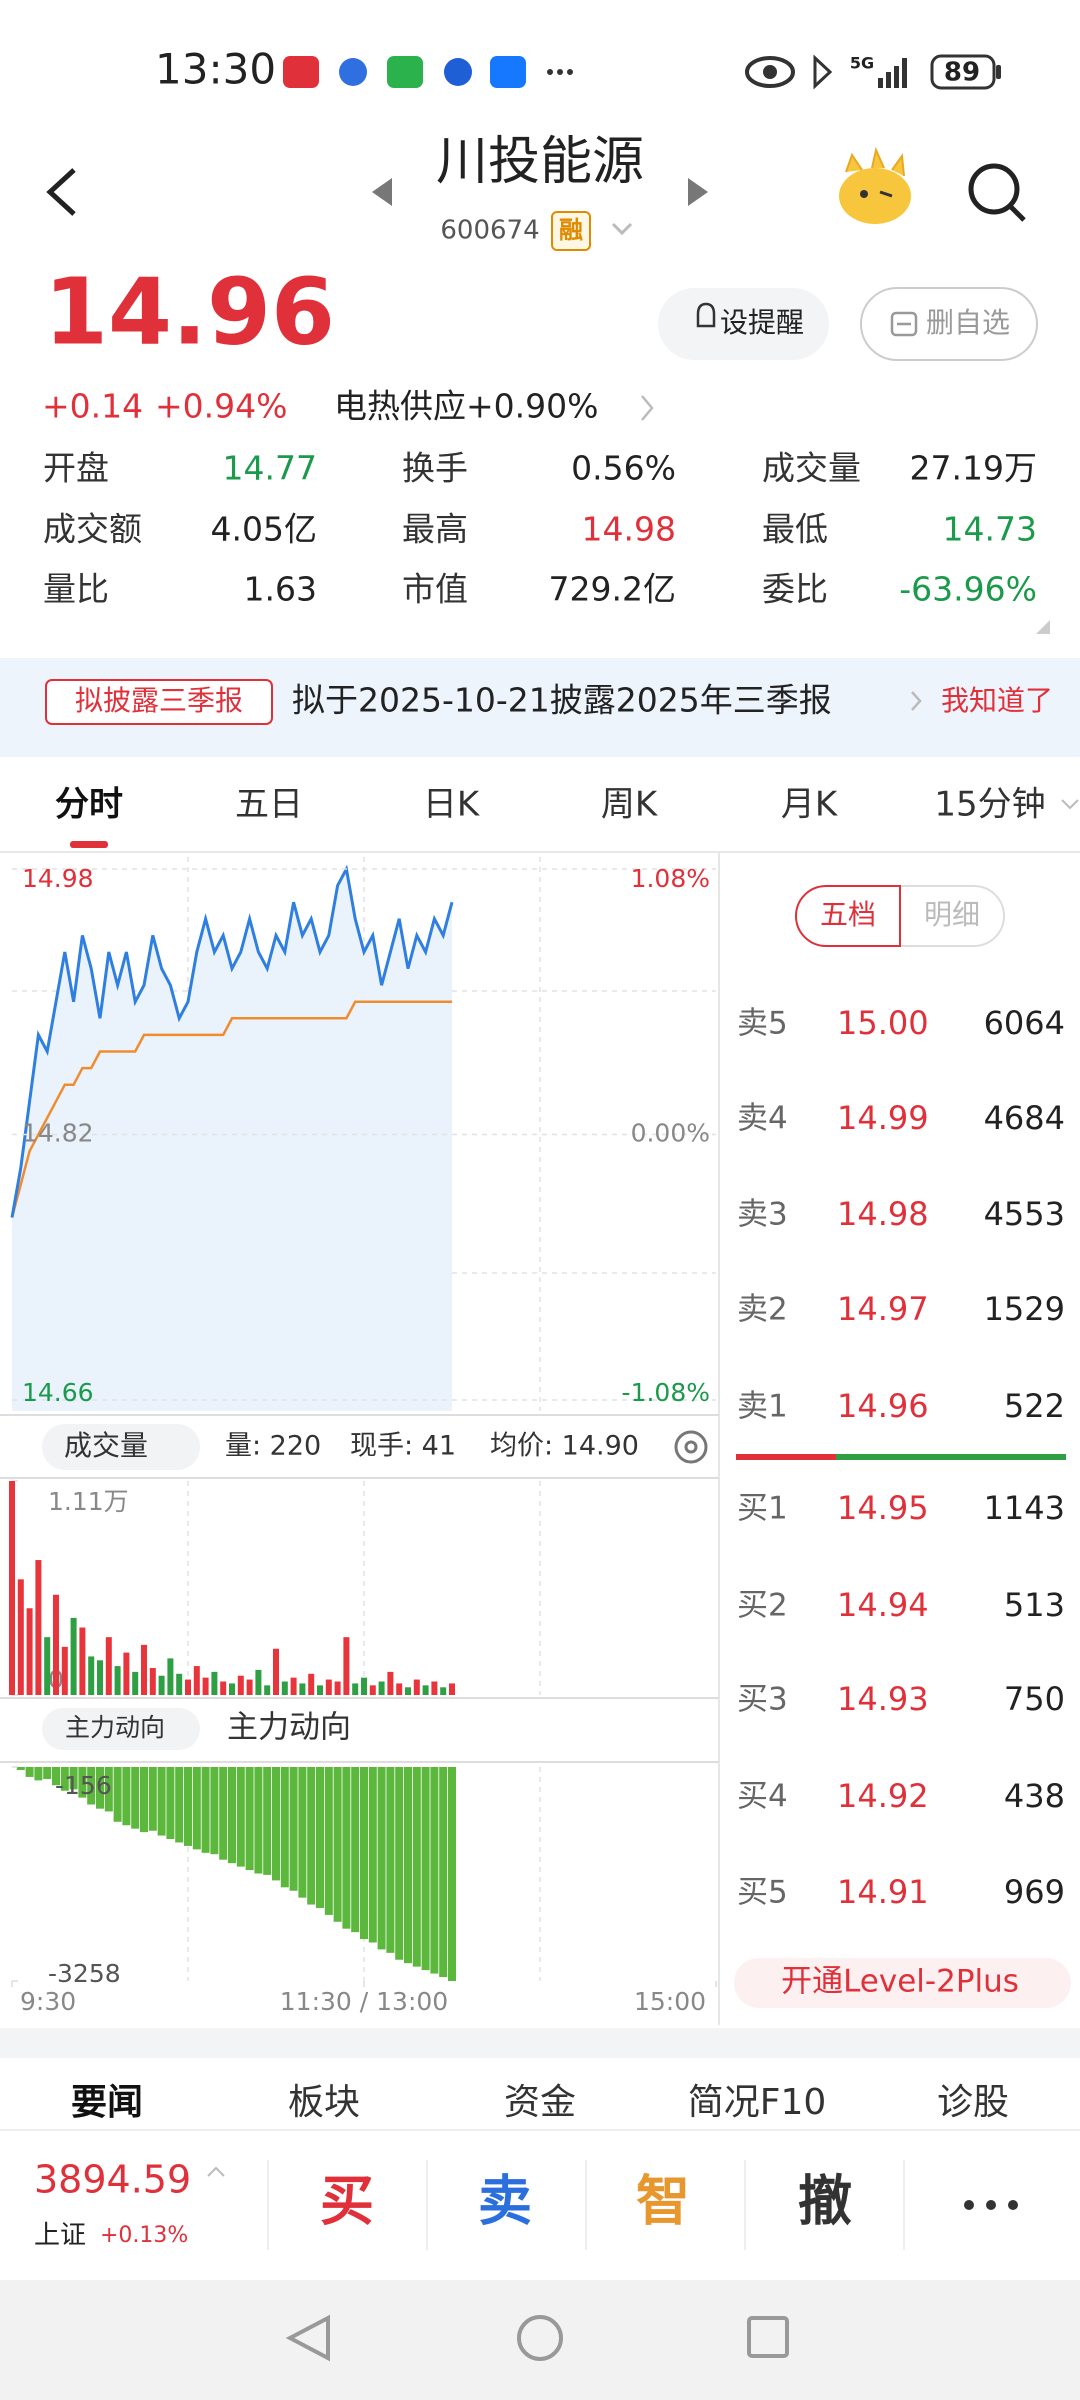  Describe the element at coordinates (106, 1445) in the screenshot. I see `volume-selector: 成交量` at that location.